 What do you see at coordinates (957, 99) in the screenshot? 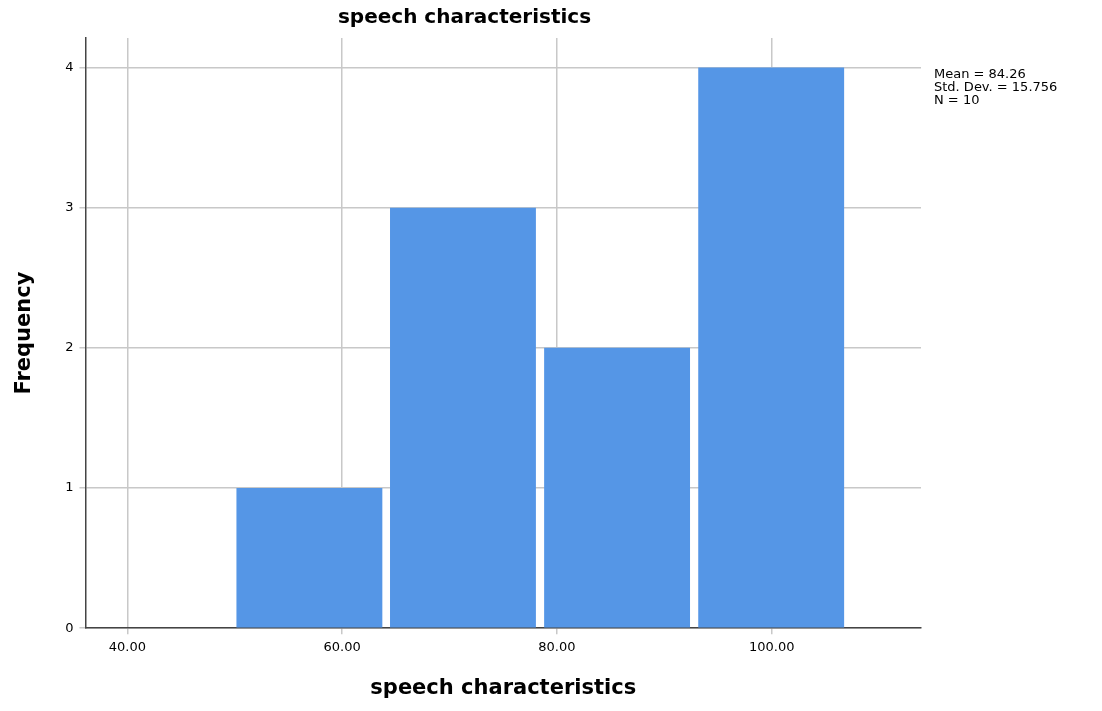
I see `text: N = 10` at bounding box center [957, 99].